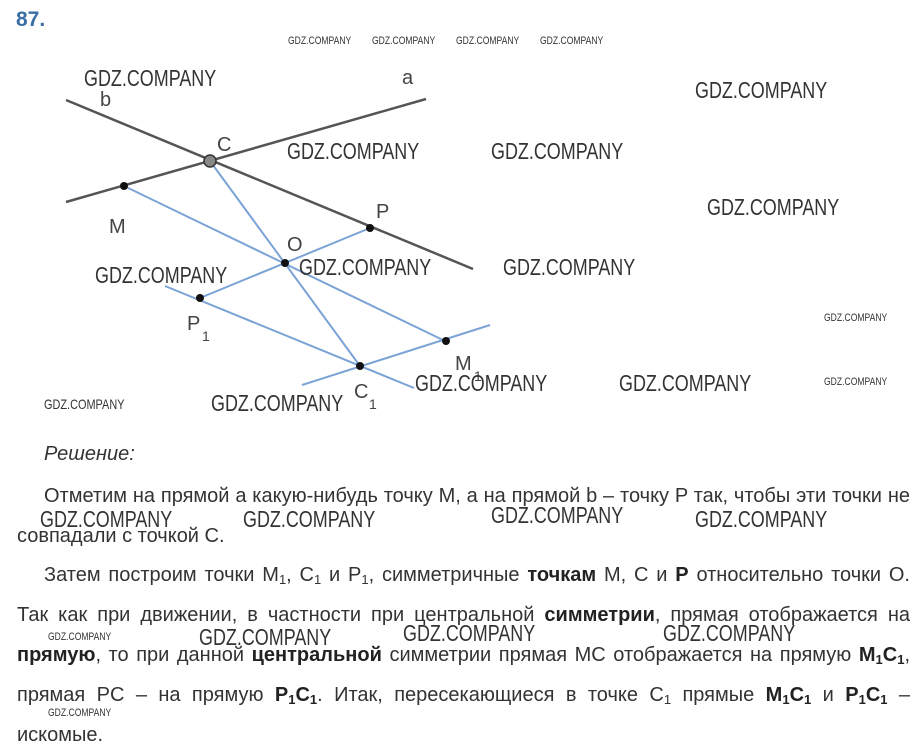 The height and width of the screenshot is (756, 921). What do you see at coordinates (361, 392) in the screenshot?
I see `label-c1: C` at bounding box center [361, 392].